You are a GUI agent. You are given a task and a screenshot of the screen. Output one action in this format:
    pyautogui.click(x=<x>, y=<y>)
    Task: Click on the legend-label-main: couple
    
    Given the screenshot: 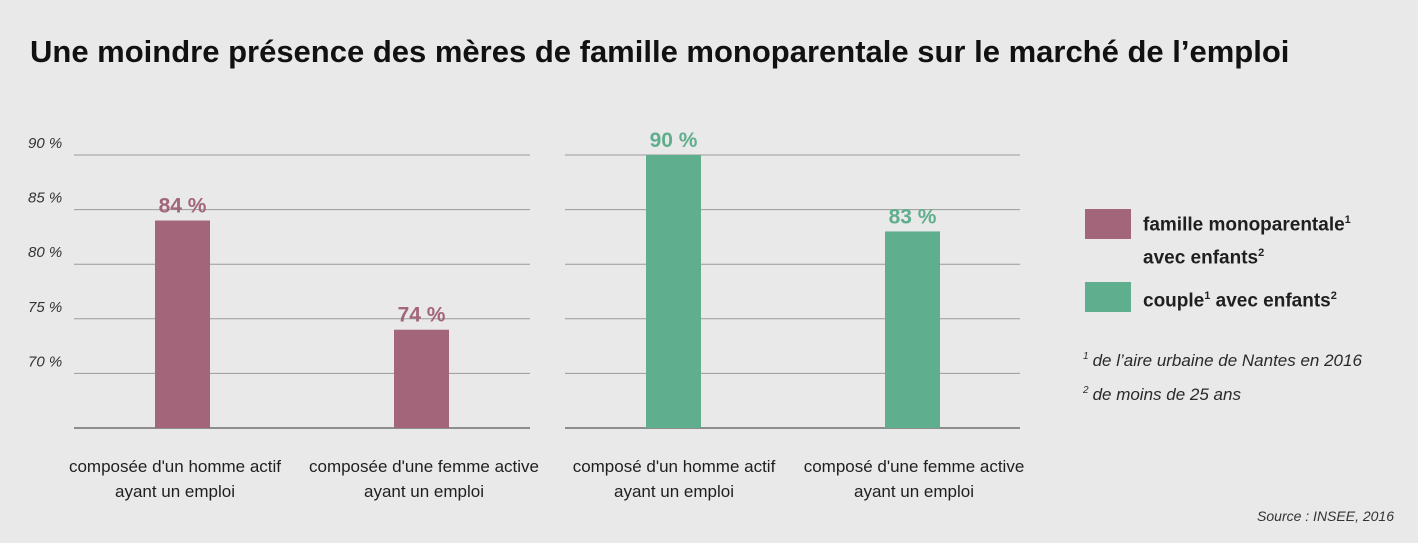 What is the action you would take?
    pyautogui.click(x=1174, y=301)
    